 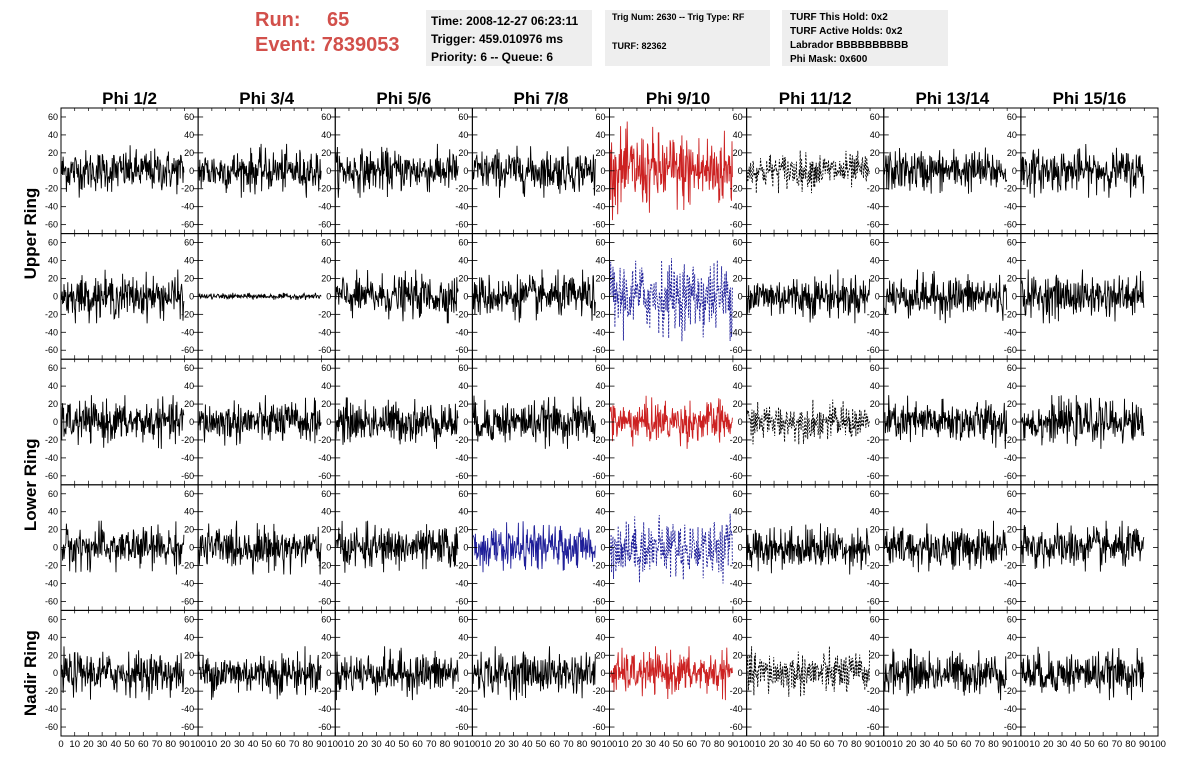 What do you see at coordinates (492, 57) in the screenshot?
I see `priority-text: Priority: 6 -- Queue: 6` at bounding box center [492, 57].